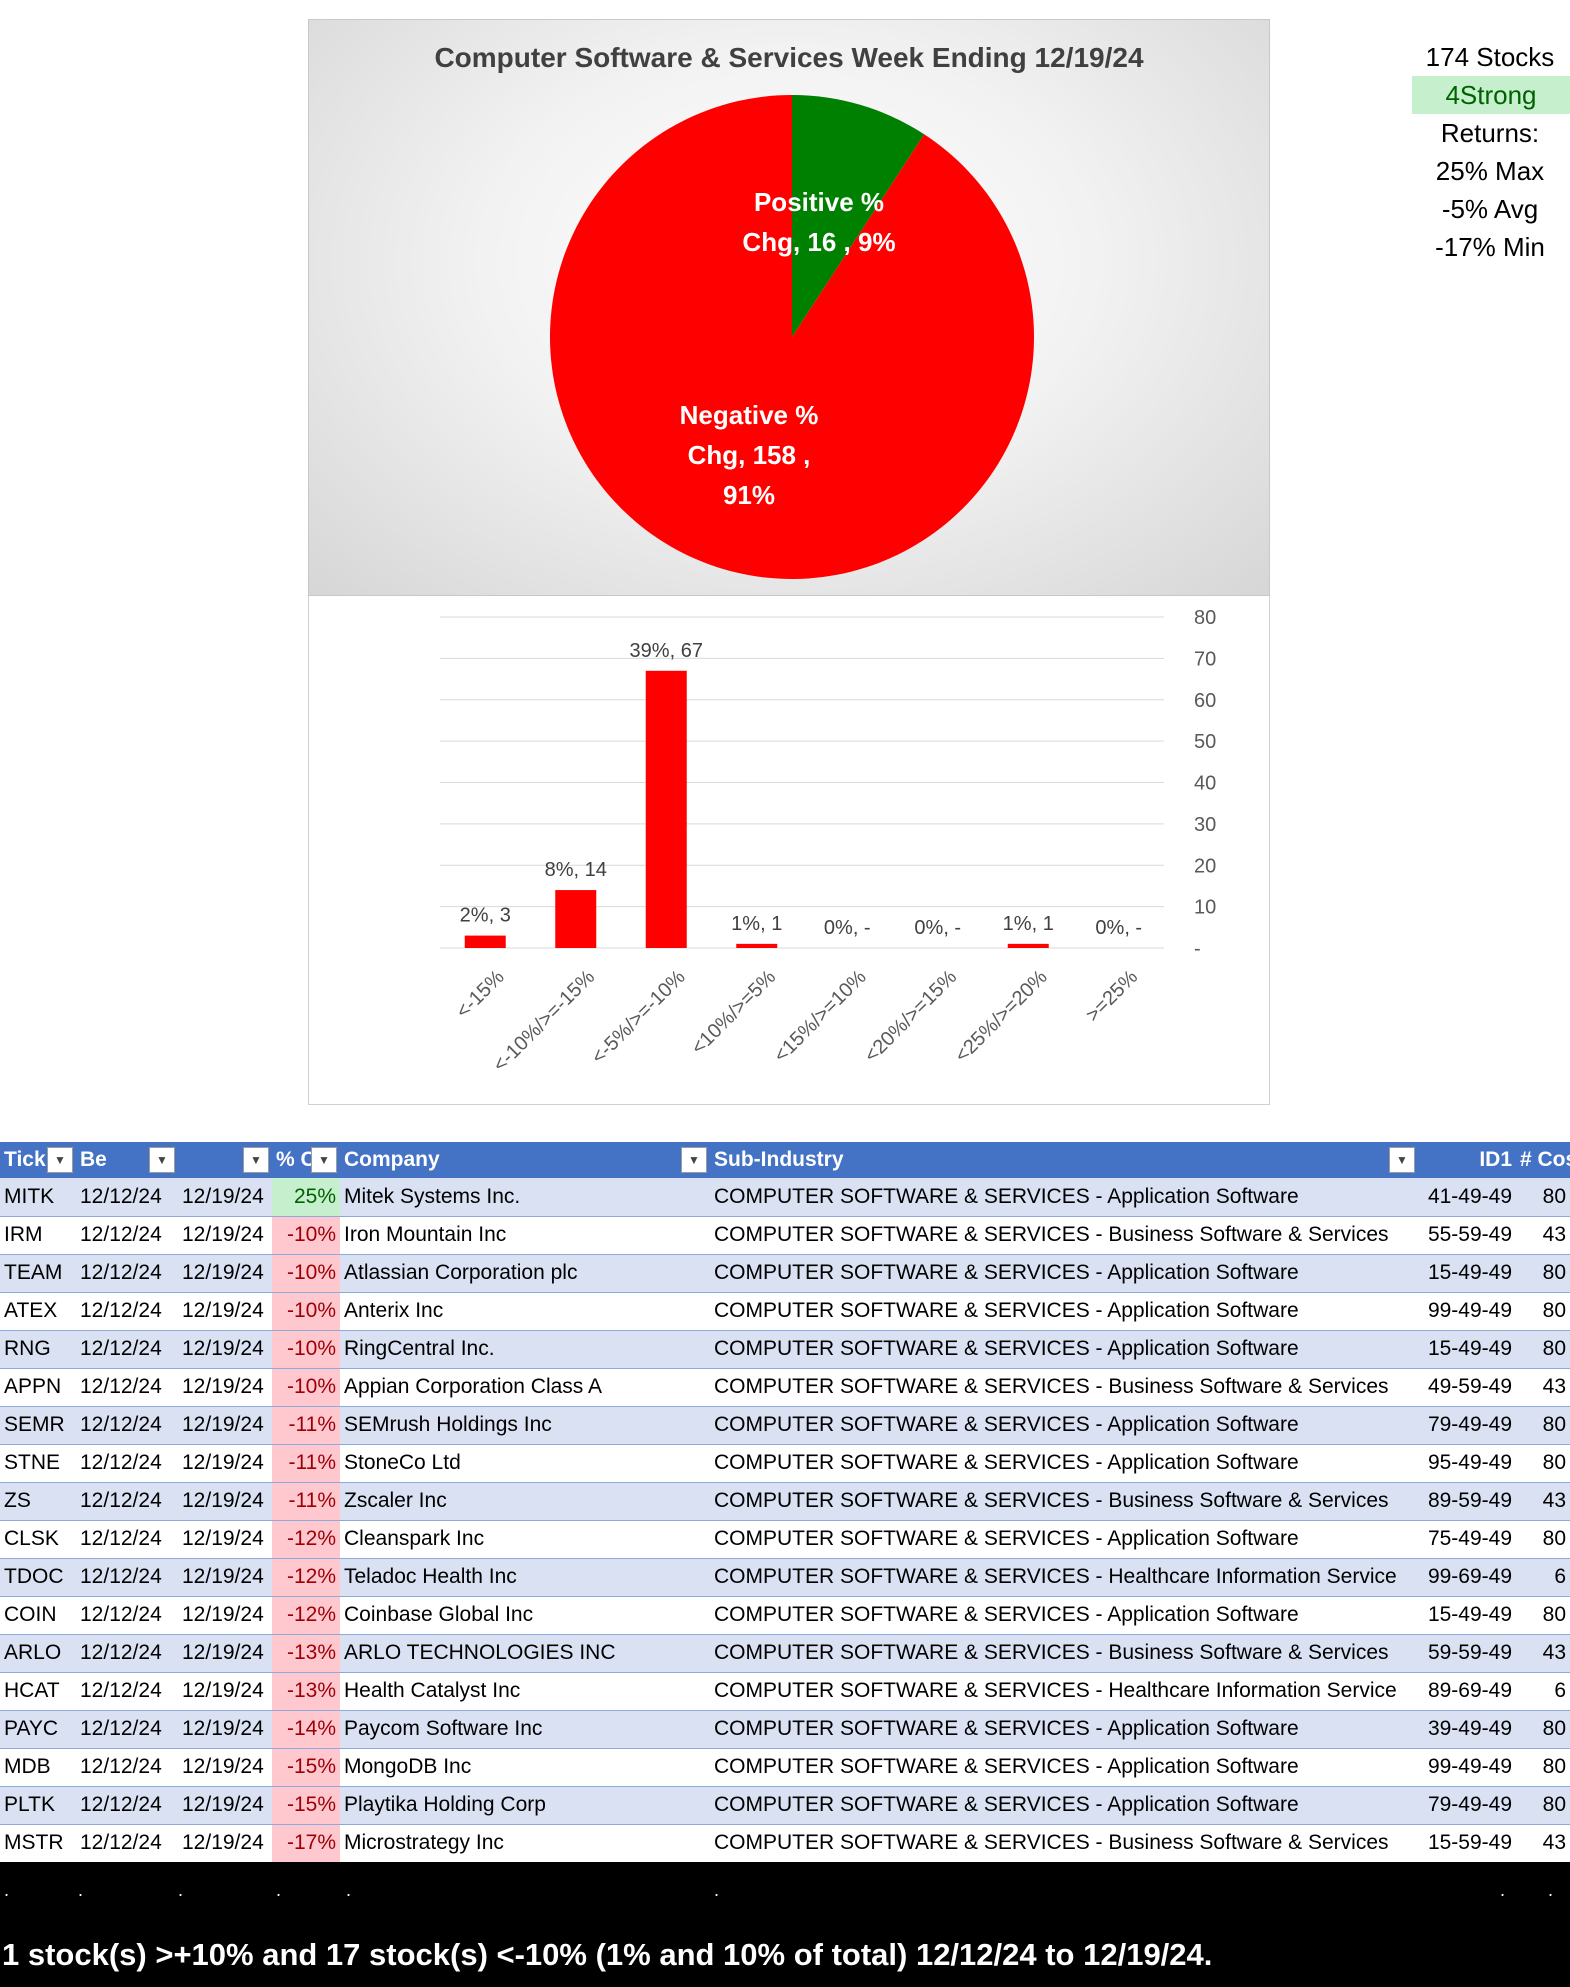 This screenshot has height=1987, width=1570. What do you see at coordinates (1491, 95) in the screenshot?
I see `strength-rating: 4Strong` at bounding box center [1491, 95].